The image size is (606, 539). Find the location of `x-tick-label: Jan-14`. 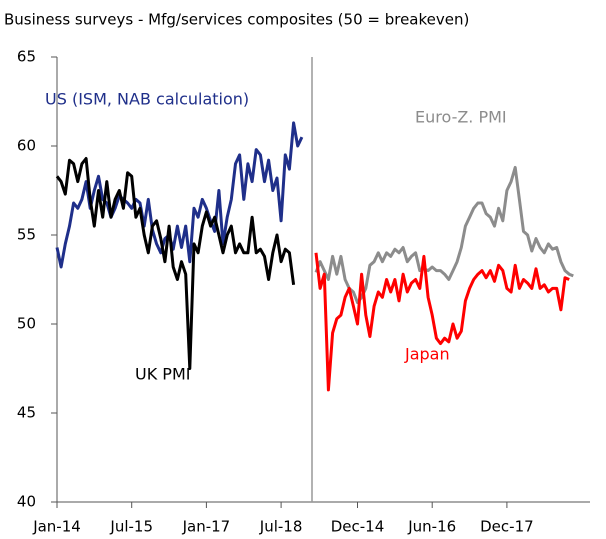

x-tick-label: Jan-14 is located at coordinates (56, 527).